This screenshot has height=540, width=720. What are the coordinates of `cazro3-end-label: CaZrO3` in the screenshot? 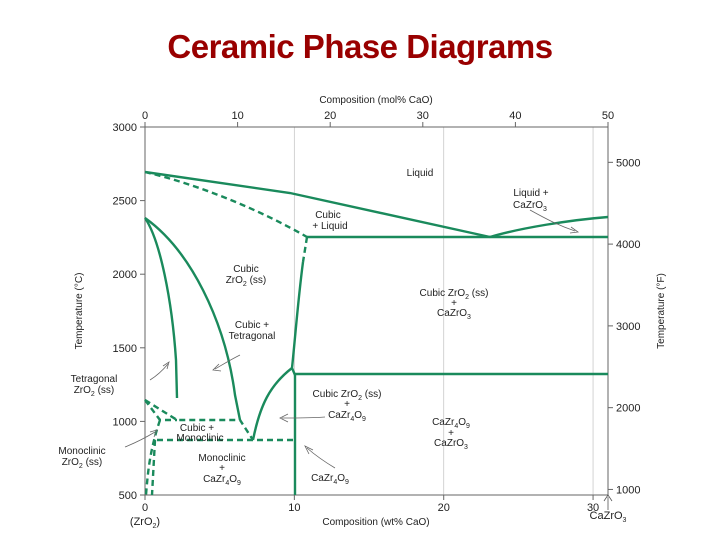 It's located at (608, 509).